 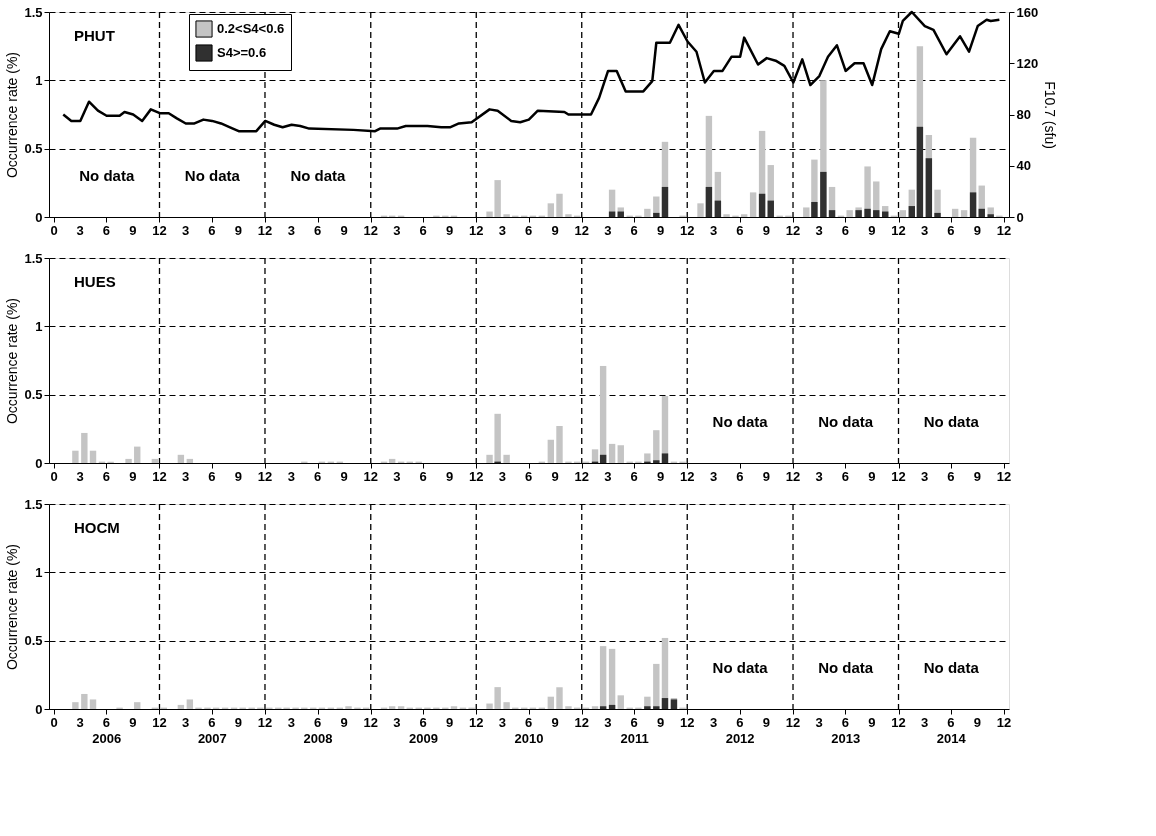 I want to click on text: HOCM, so click(x=97, y=527).